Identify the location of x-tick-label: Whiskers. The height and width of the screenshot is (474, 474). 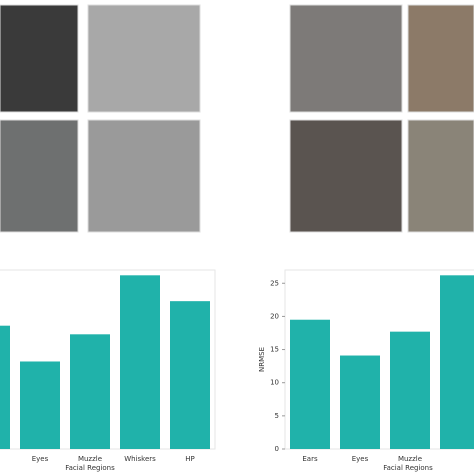
(140, 459).